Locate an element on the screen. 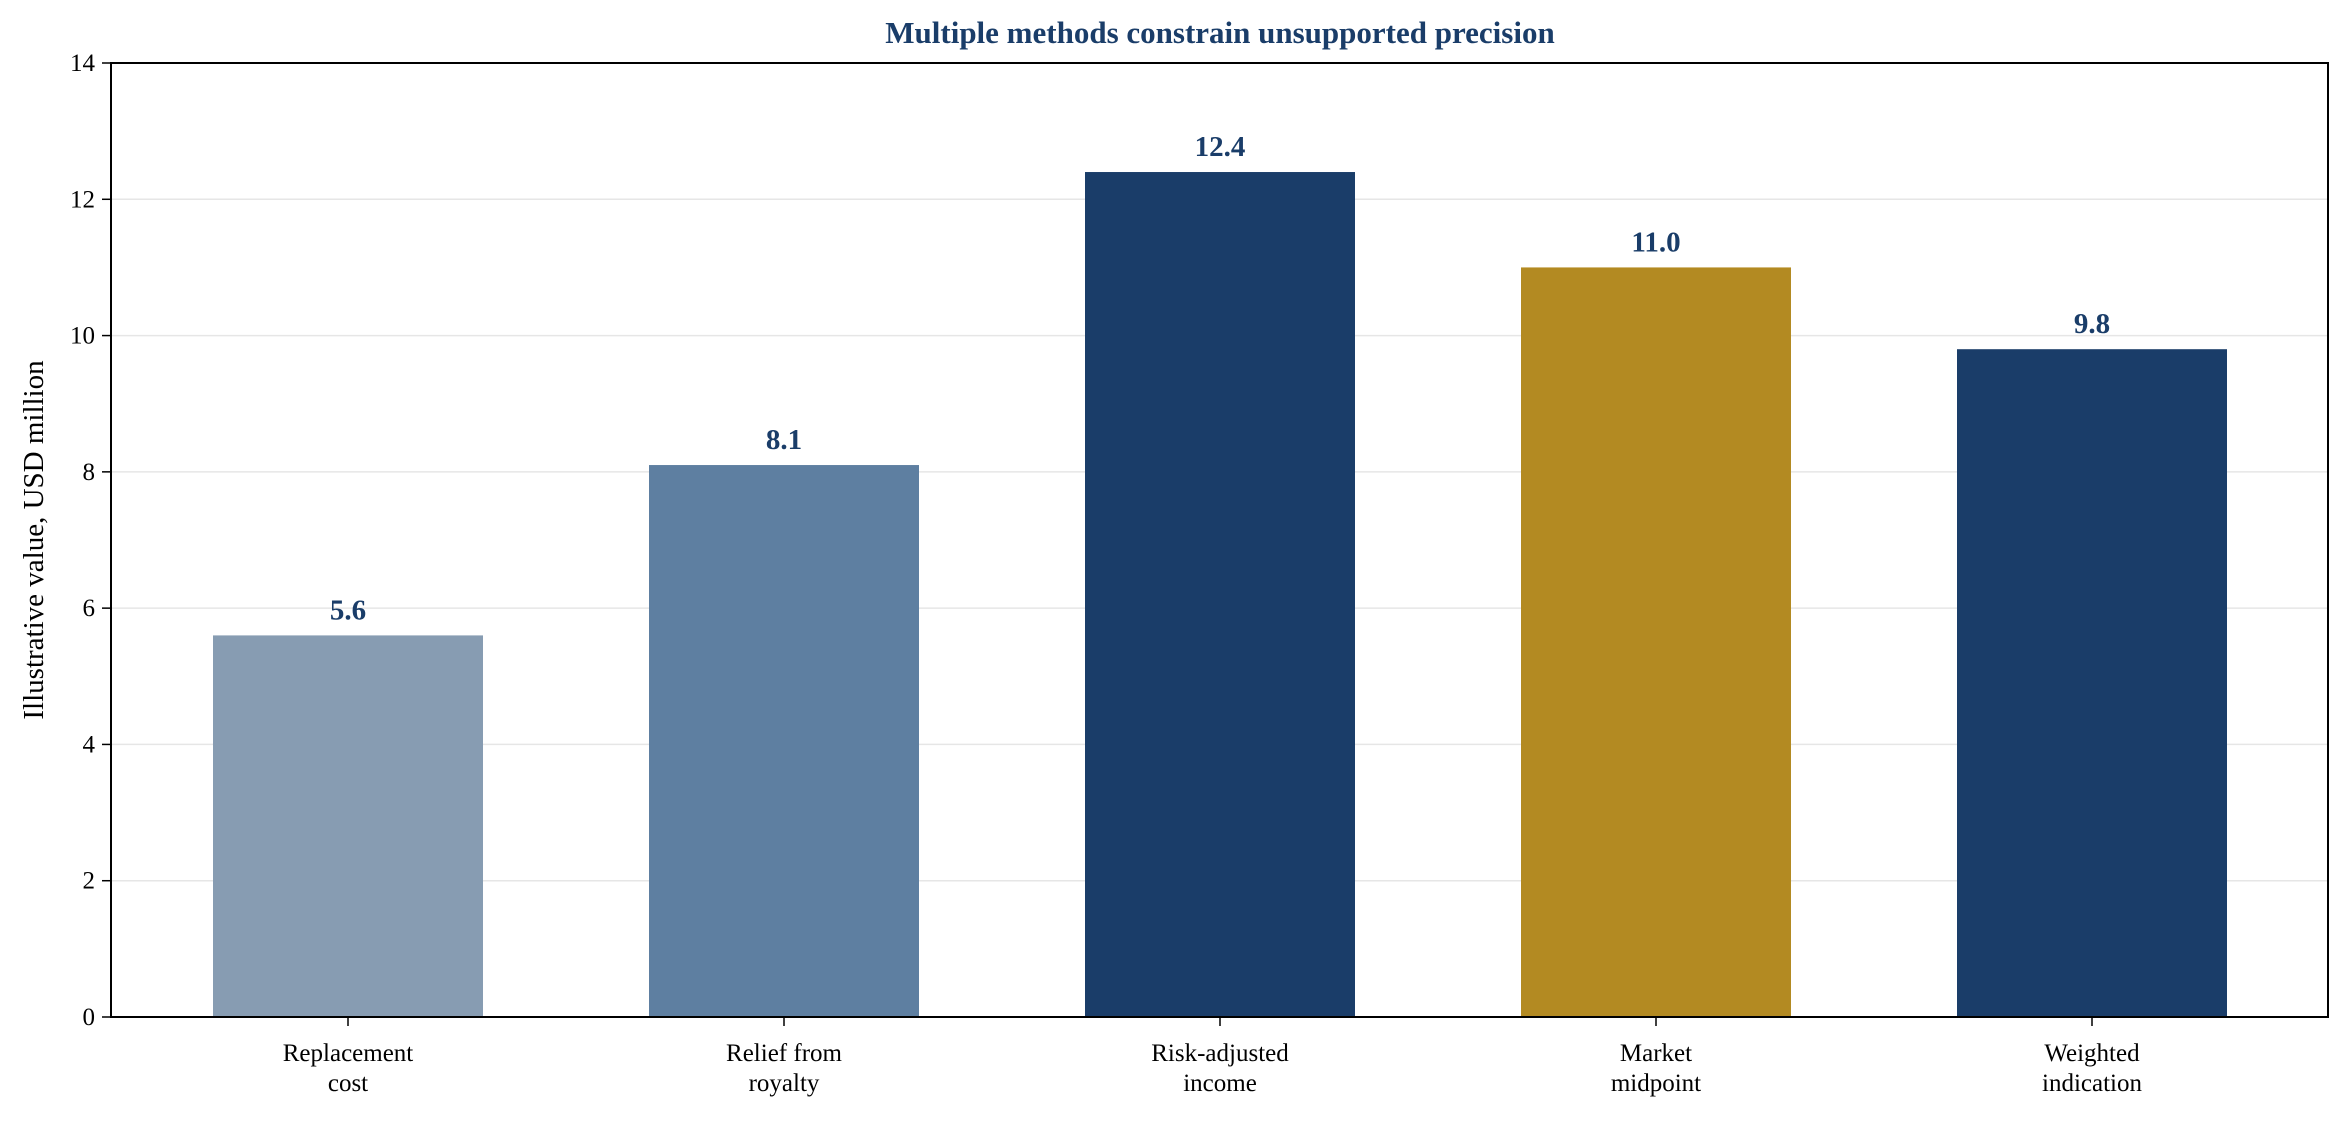 The image size is (2351, 1122). x-tick-label-2-line-1: income is located at coordinates (1220, 1083).